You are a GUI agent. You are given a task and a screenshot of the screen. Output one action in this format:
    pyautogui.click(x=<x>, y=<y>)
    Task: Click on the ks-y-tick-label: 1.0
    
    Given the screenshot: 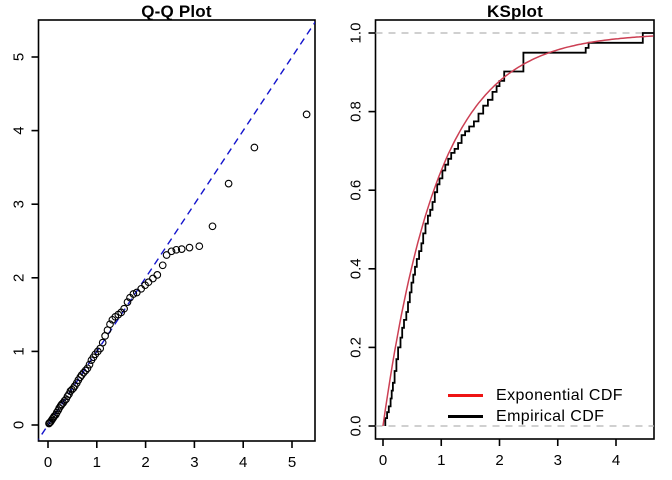 What is the action you would take?
    pyautogui.click(x=356, y=33)
    